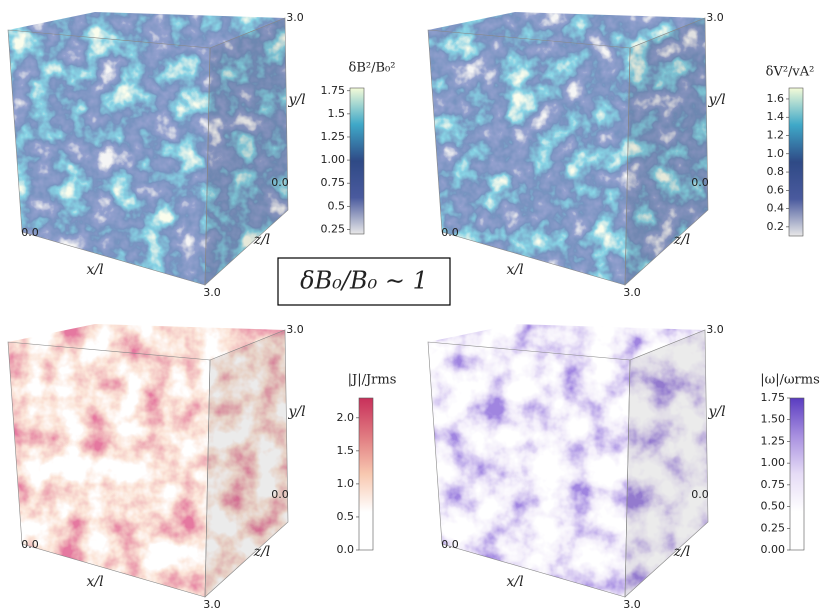  What do you see at coordinates (776, 208) in the screenshot?
I see `tick-label: 0.4` at bounding box center [776, 208].